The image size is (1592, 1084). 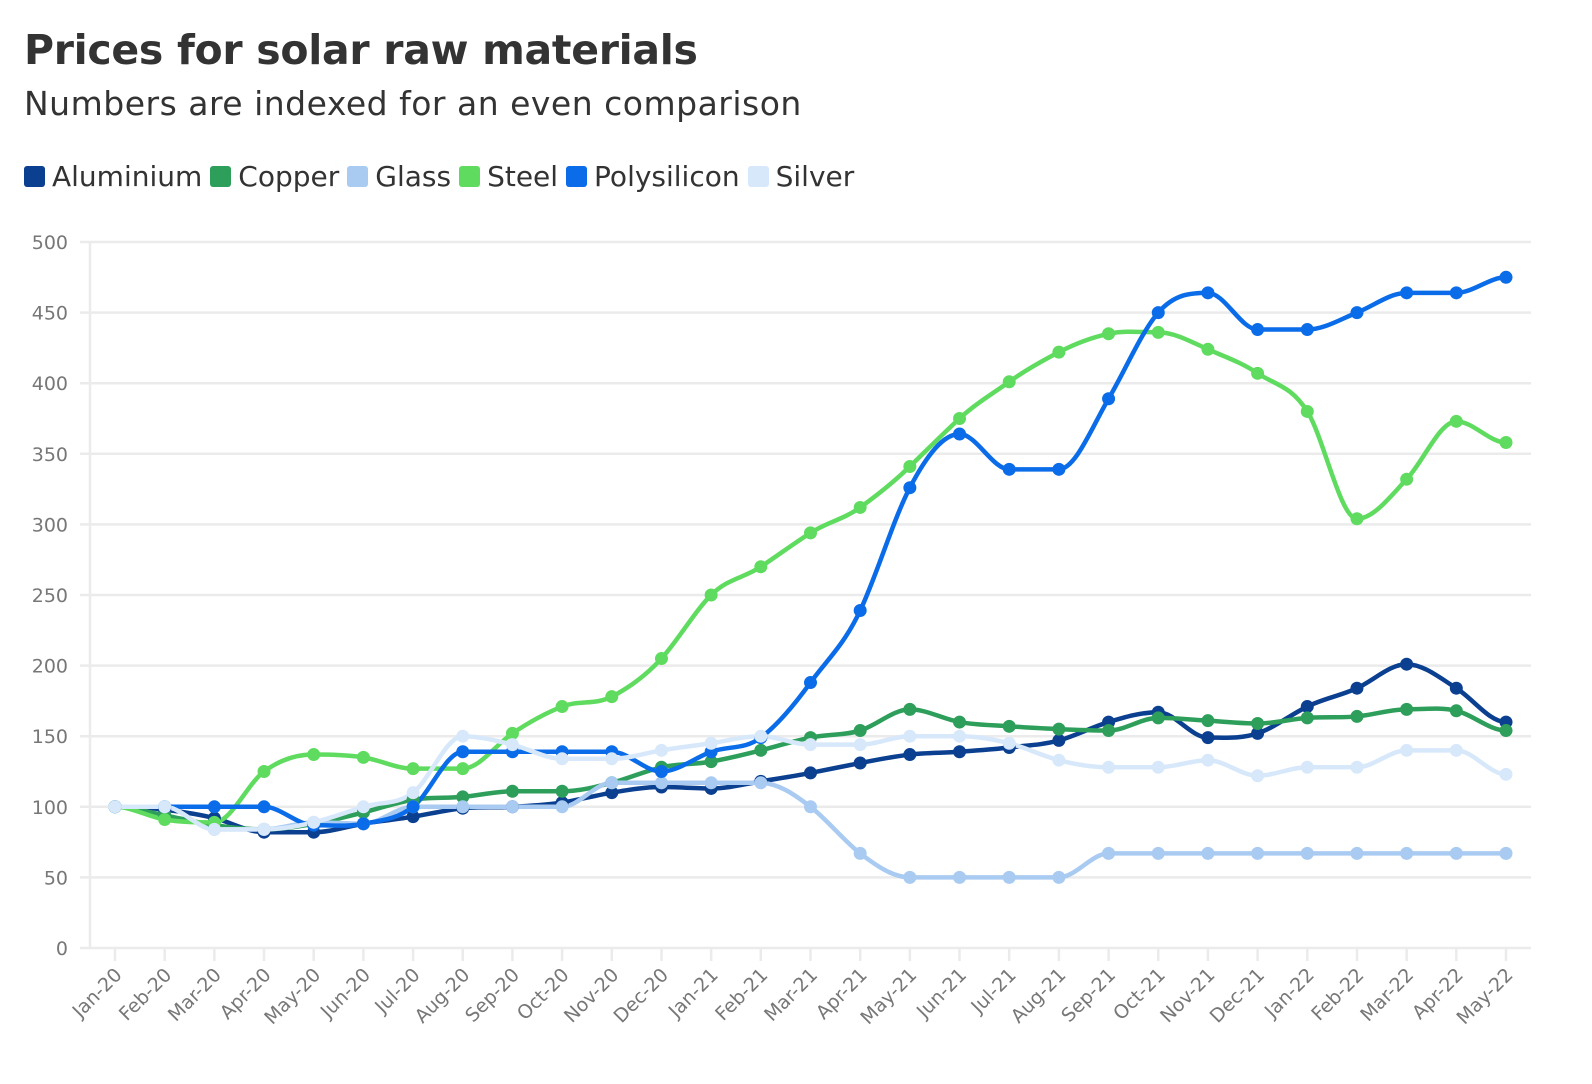 I want to click on legend-item-steel: Steel, so click(x=508, y=176).